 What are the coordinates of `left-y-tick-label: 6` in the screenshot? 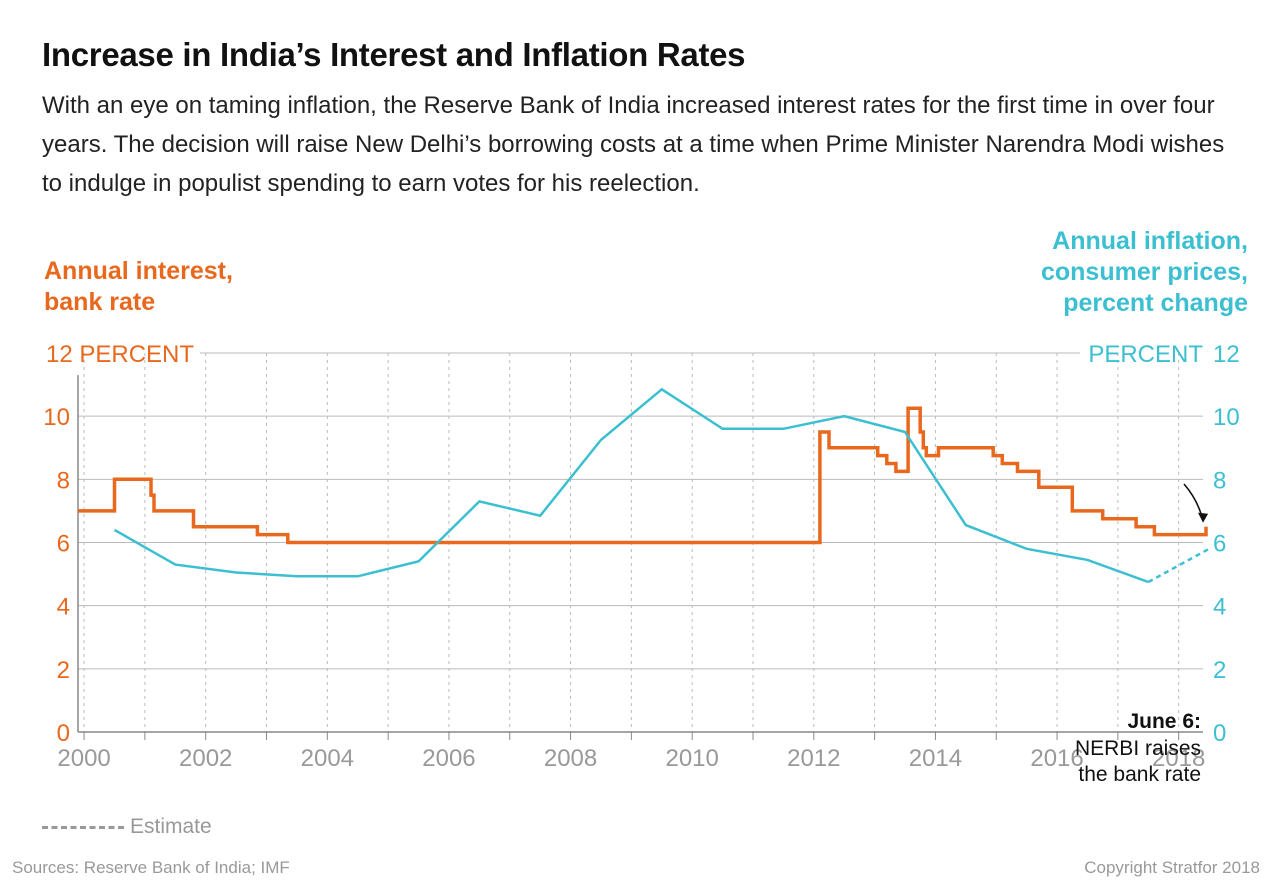 It's located at (63, 544).